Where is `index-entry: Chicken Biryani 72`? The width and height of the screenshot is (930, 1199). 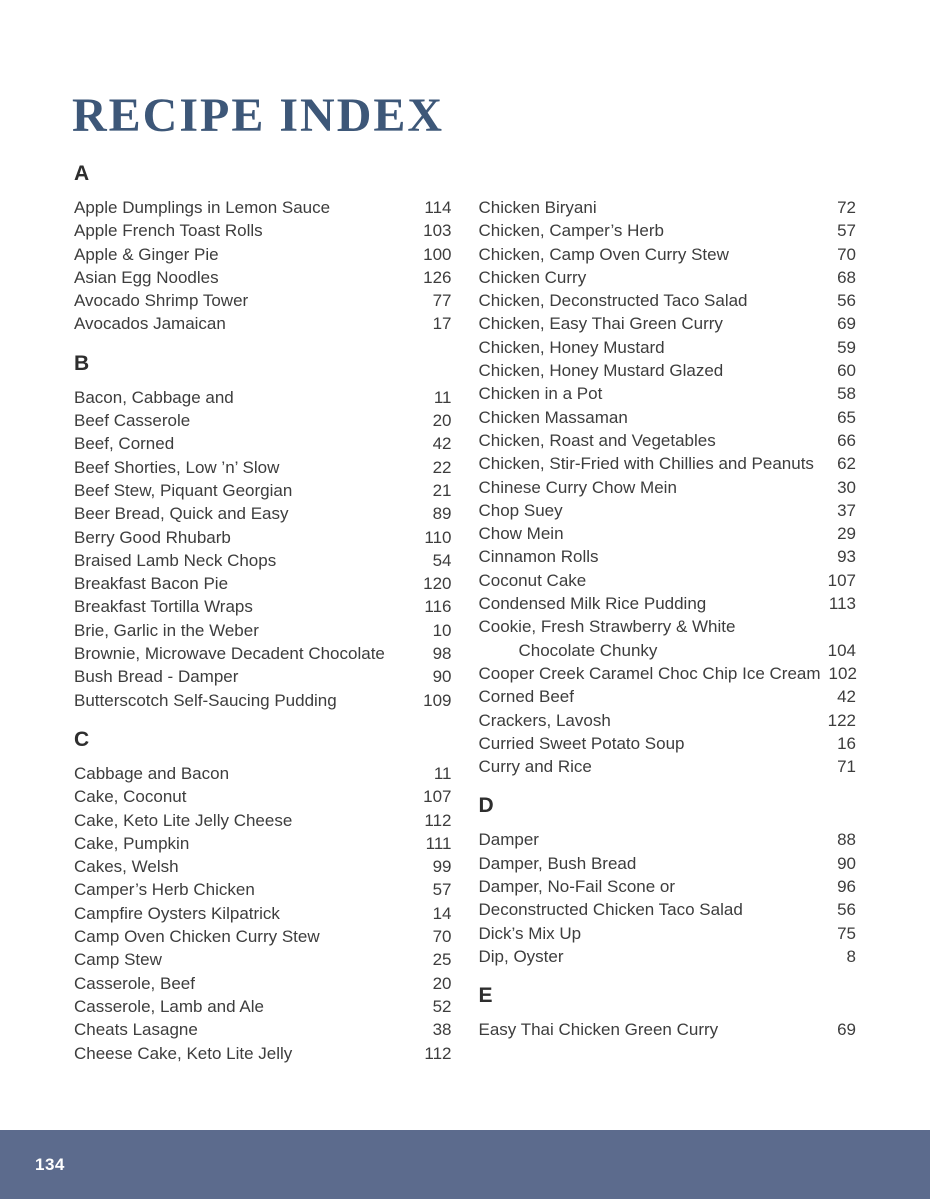
index-entry: Chicken Biryani 72 is located at coordinates (668, 207).